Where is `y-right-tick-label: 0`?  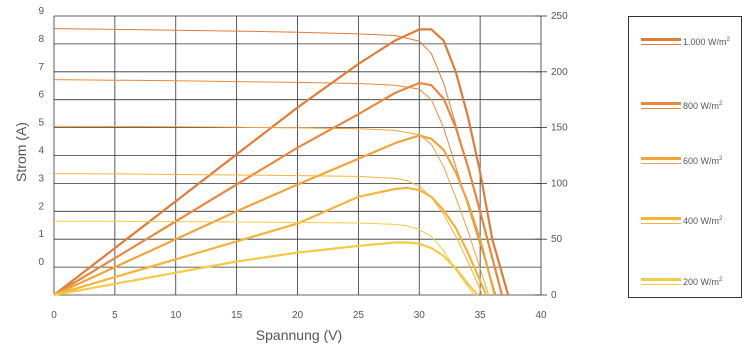 y-right-tick-label: 0 is located at coordinates (554, 295).